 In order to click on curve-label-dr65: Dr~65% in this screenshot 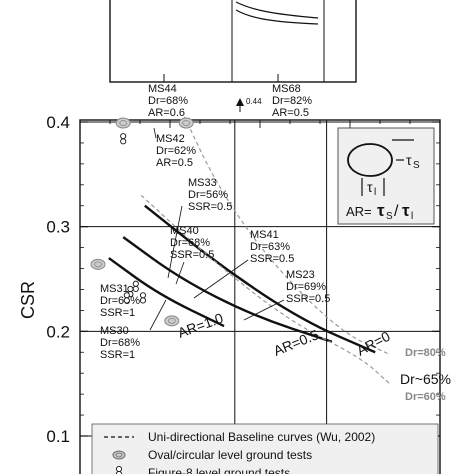, I will do `click(425, 379)`.